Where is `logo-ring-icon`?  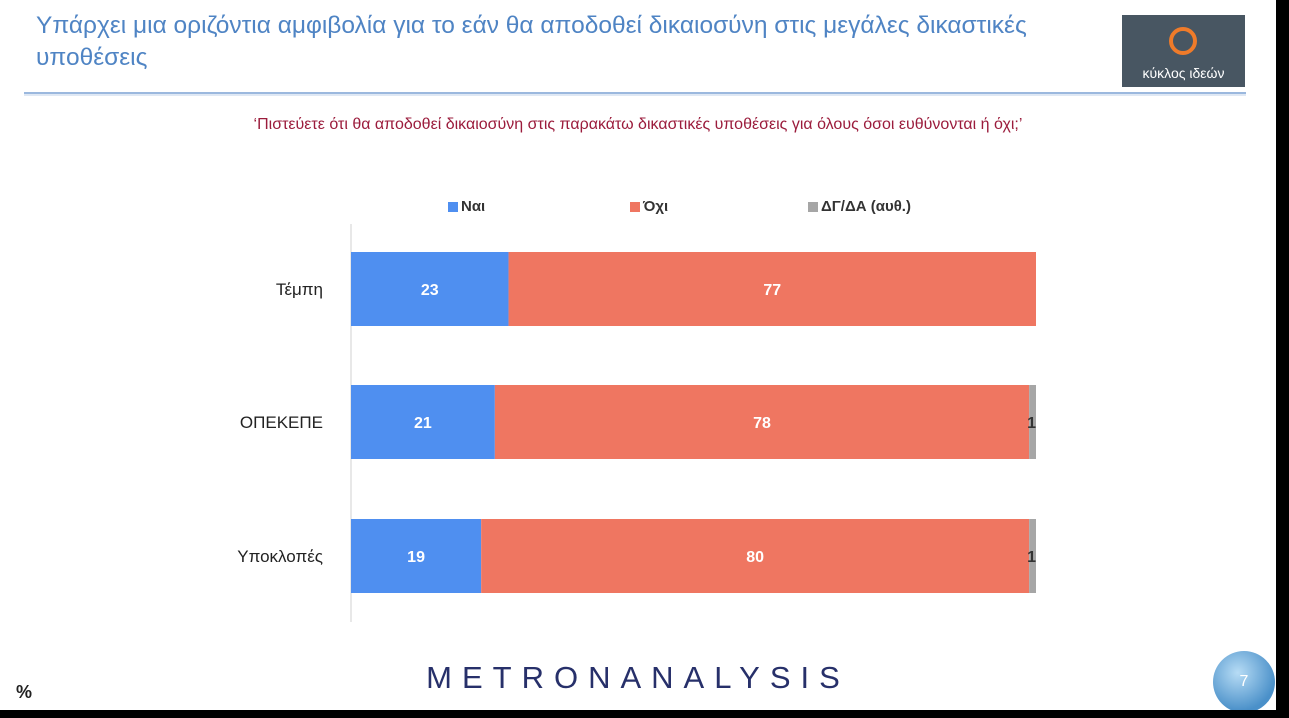 logo-ring-icon is located at coordinates (1183, 41).